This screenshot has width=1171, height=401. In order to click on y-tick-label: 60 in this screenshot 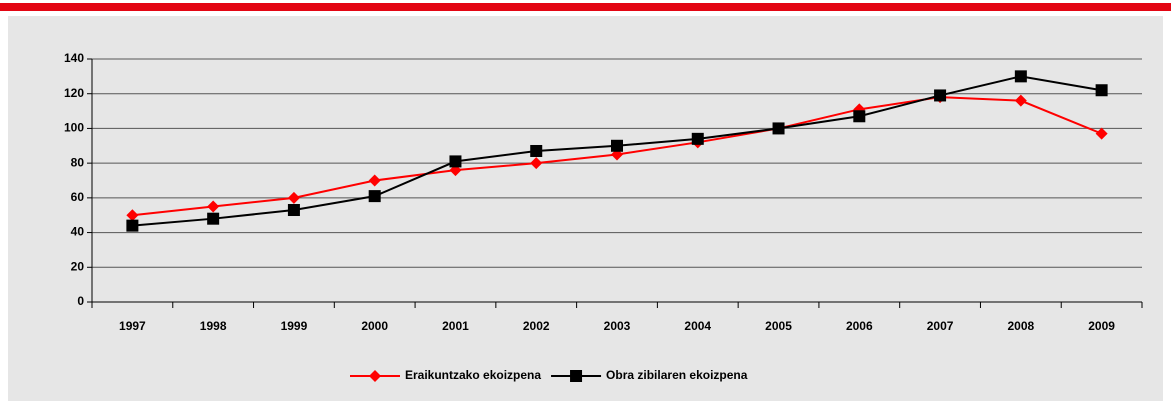, I will do `click(78, 197)`.